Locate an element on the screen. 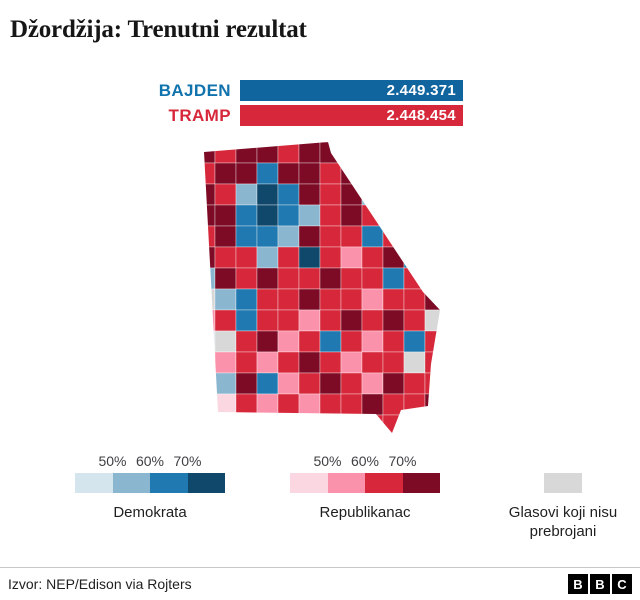 This screenshot has height=600, width=640. bajden-bar: 2.449.371 is located at coordinates (351, 90).